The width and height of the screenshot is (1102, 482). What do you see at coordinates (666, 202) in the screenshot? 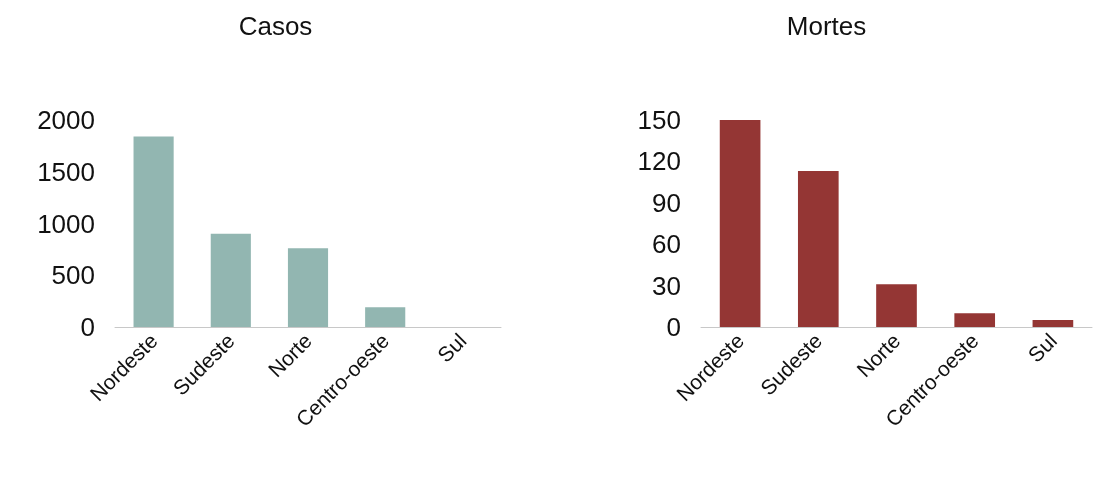
I see `y-tick-label: 90` at bounding box center [666, 202].